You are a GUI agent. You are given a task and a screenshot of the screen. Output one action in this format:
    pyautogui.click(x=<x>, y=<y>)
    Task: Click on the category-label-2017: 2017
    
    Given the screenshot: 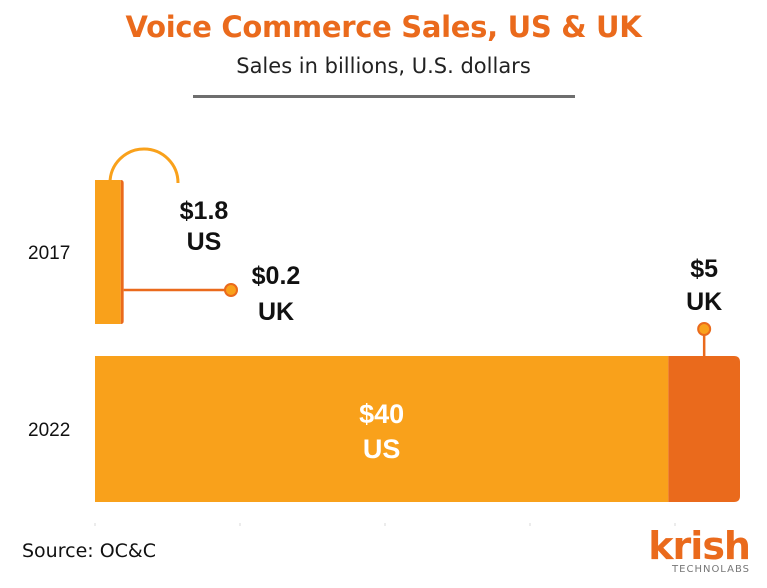 What is the action you would take?
    pyautogui.click(x=49, y=253)
    